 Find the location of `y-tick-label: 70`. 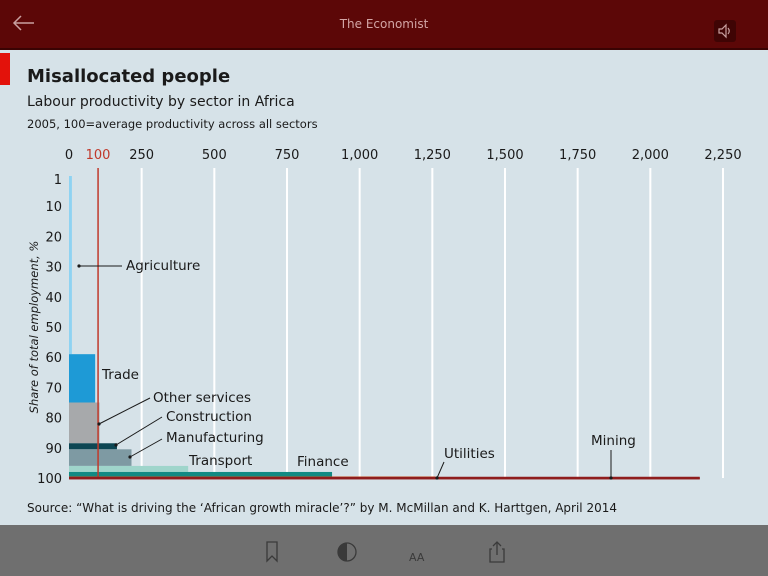

y-tick-label: 70 is located at coordinates (53, 388).